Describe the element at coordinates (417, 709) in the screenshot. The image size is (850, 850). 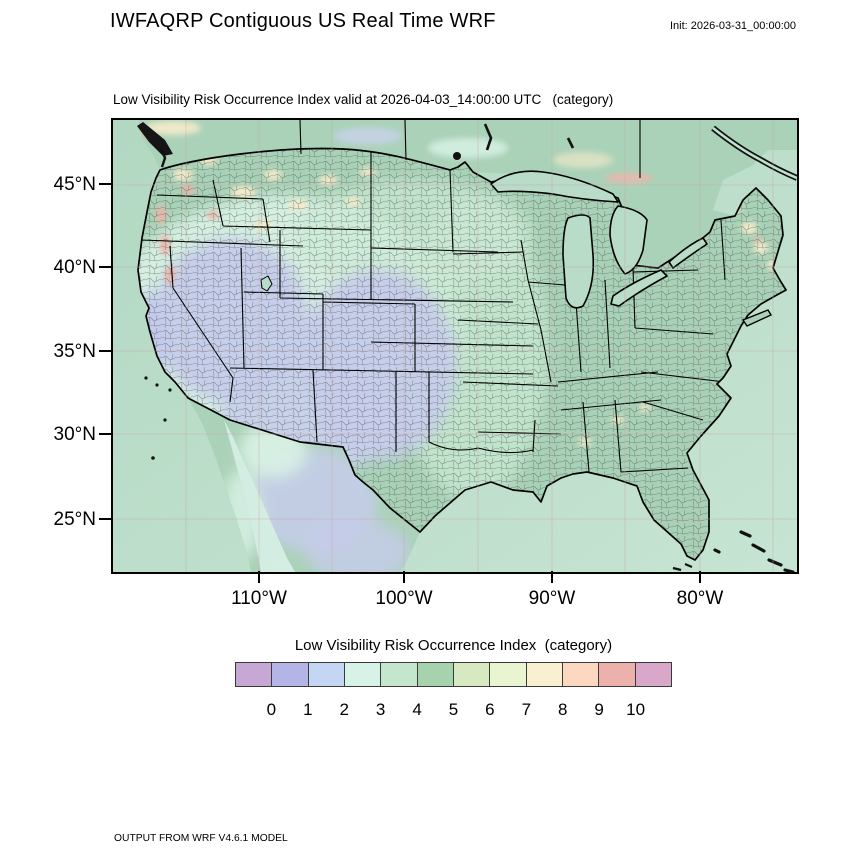
I see `colorbar-tick-label: 4` at that location.